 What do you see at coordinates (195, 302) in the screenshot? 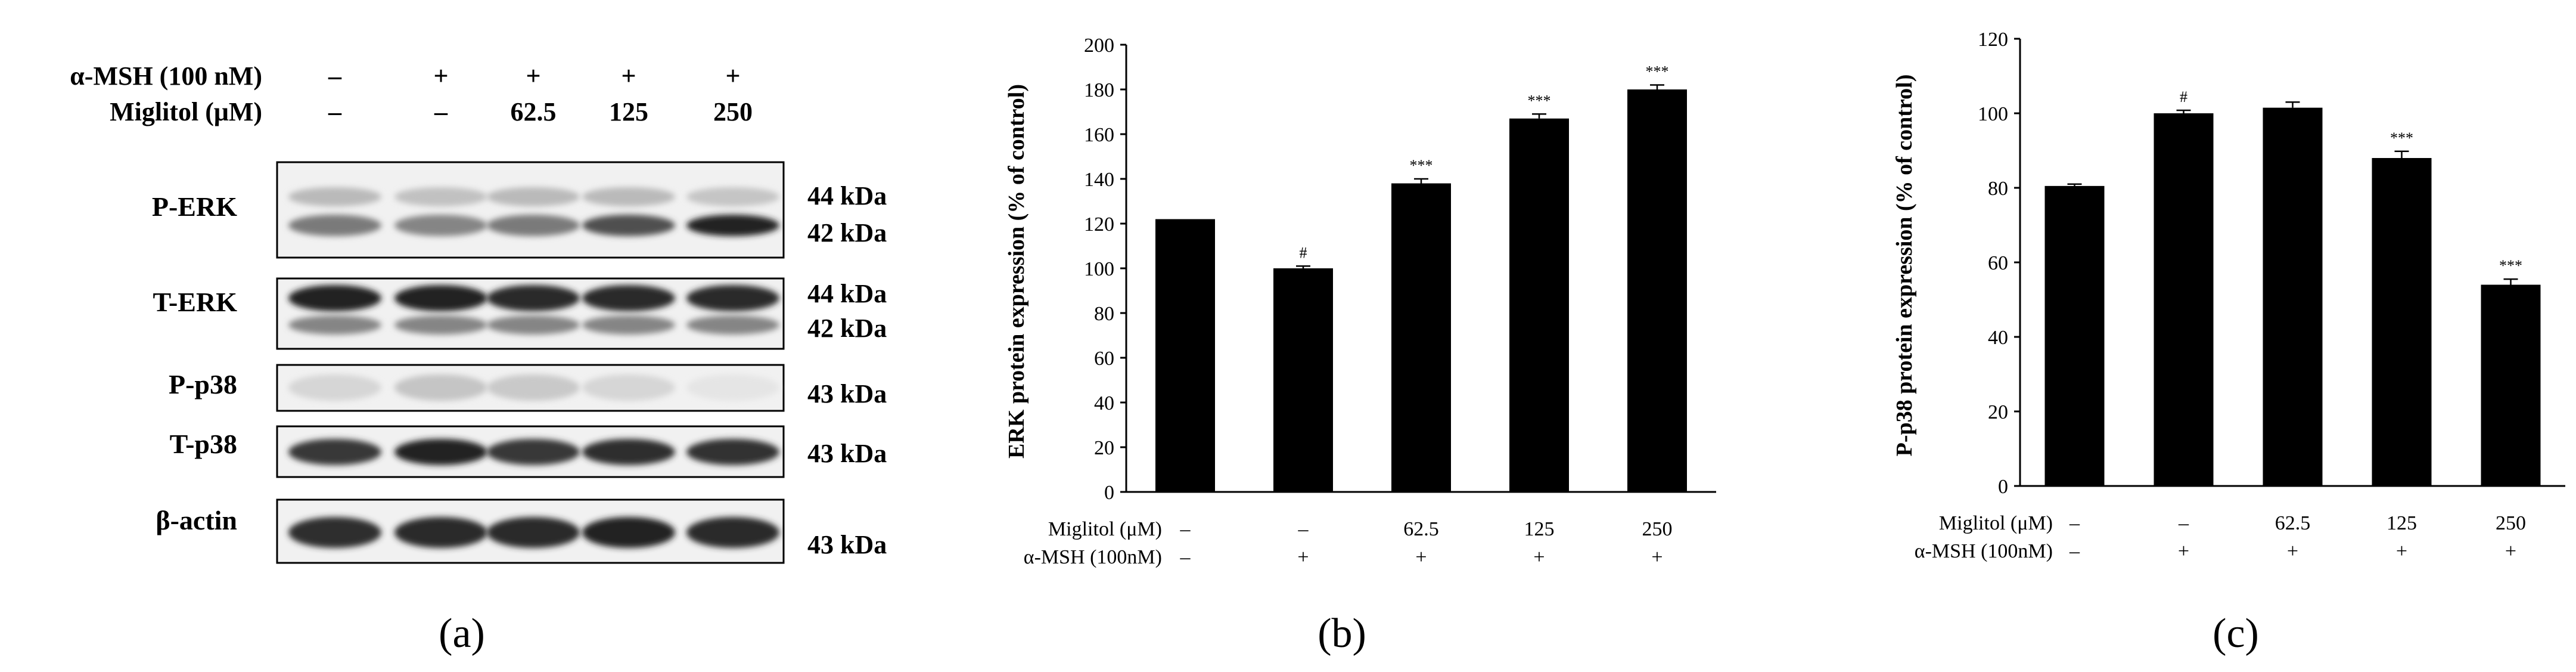
I see `blot-label: T-ERK` at bounding box center [195, 302].